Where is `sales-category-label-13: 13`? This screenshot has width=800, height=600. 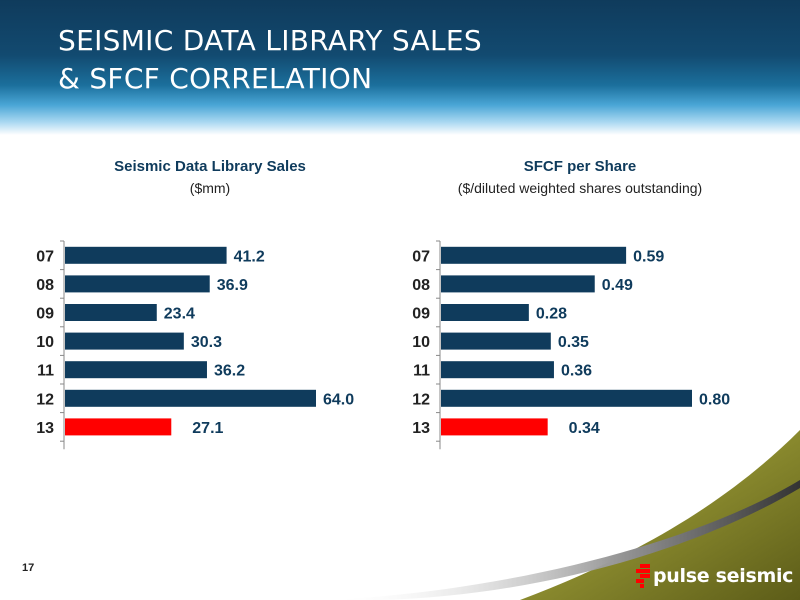 sales-category-label-13: 13 is located at coordinates (45, 428).